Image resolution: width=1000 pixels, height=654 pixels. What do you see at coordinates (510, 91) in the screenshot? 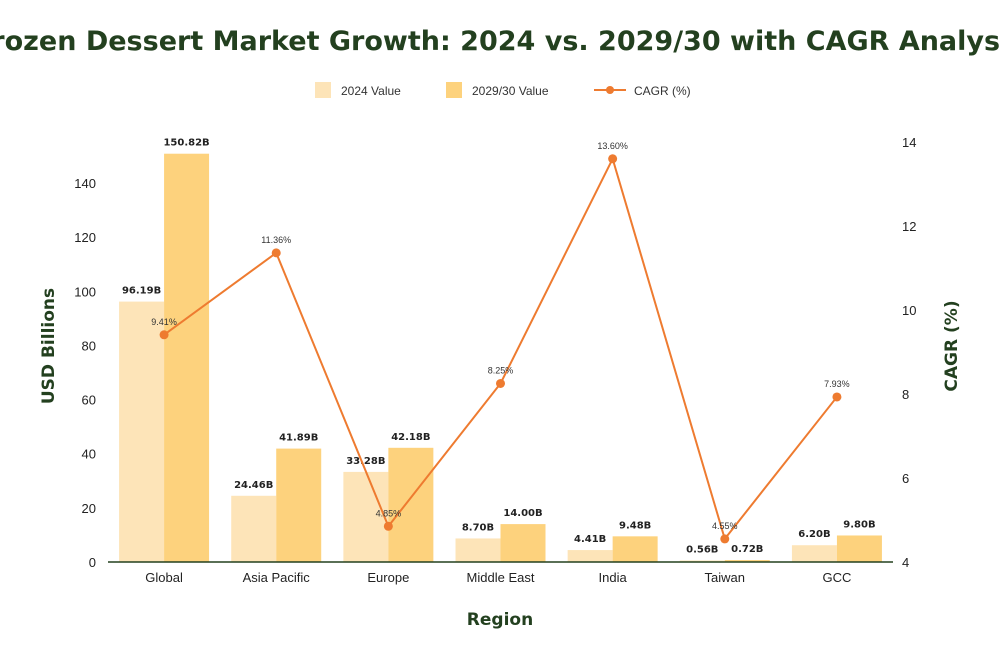
I see `legend-label-2030: 2029/30 Value` at bounding box center [510, 91].